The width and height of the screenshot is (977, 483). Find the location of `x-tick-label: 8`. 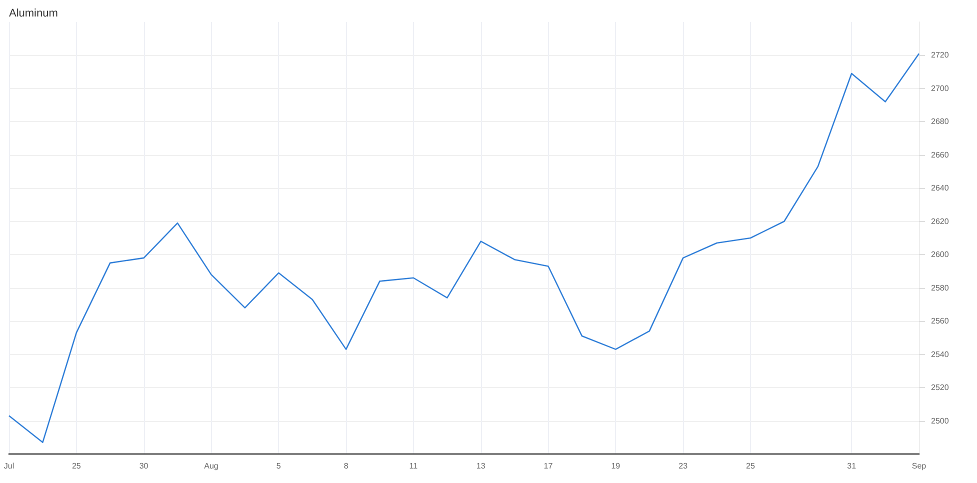

x-tick-label: 8 is located at coordinates (346, 466).